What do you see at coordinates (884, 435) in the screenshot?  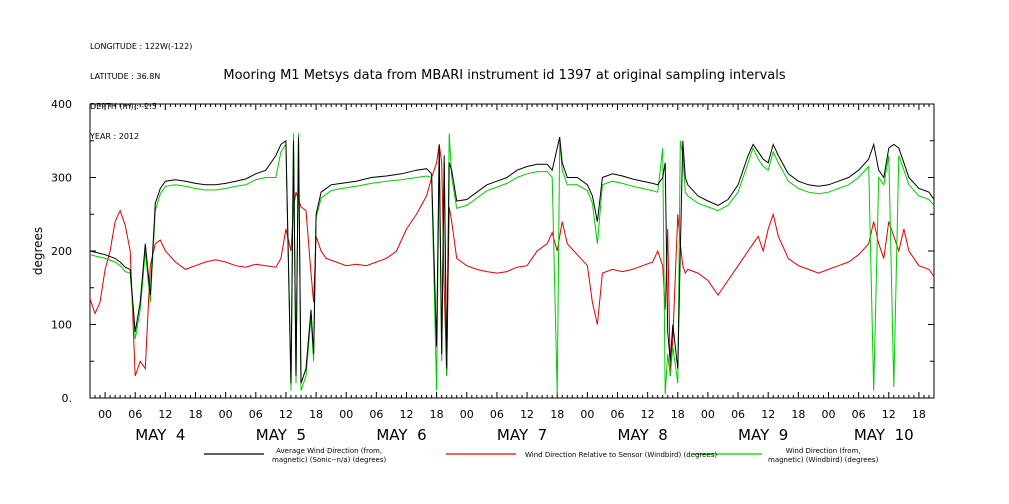 I see `day-label: MAY 10` at bounding box center [884, 435].